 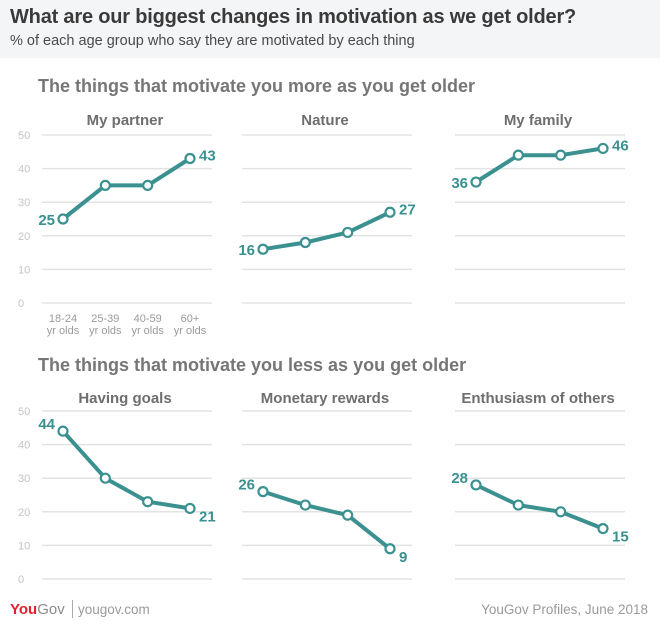 I want to click on logo-gov: Gov, so click(x=51, y=609).